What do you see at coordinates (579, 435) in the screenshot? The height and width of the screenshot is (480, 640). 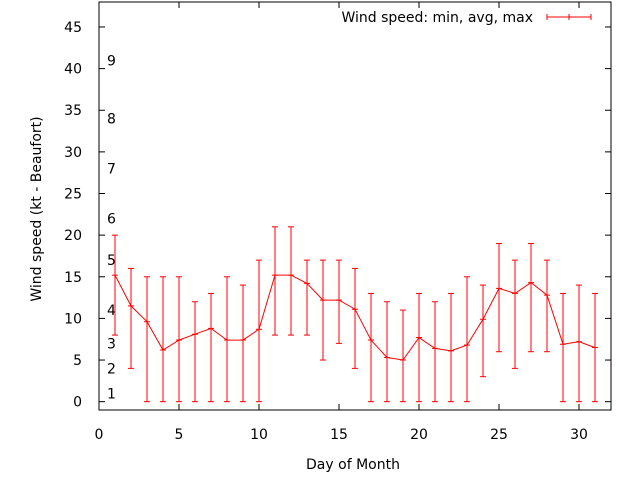 I see `x-tick-label: 30` at bounding box center [579, 435].